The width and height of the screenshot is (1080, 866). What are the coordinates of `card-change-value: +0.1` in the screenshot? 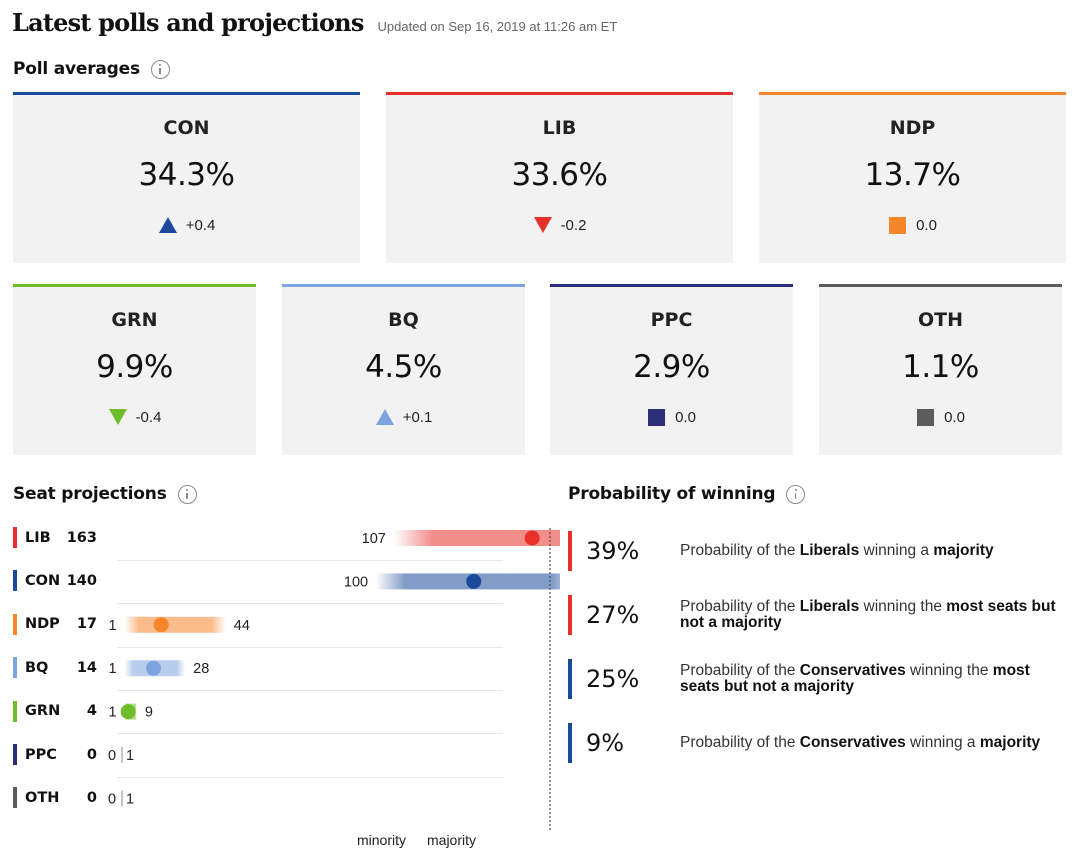 It's located at (417, 417).